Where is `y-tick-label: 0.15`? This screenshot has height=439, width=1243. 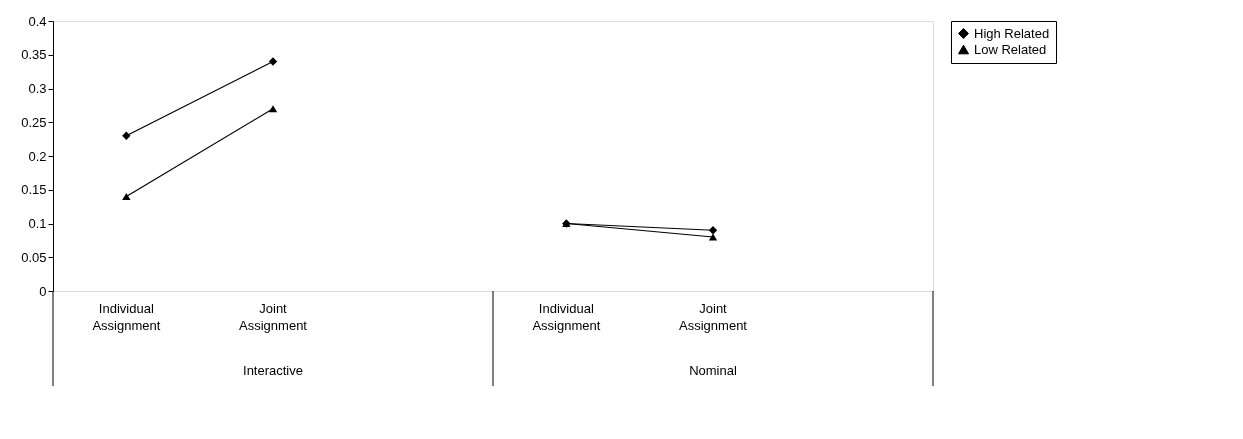 y-tick-label: 0.15 is located at coordinates (34, 190).